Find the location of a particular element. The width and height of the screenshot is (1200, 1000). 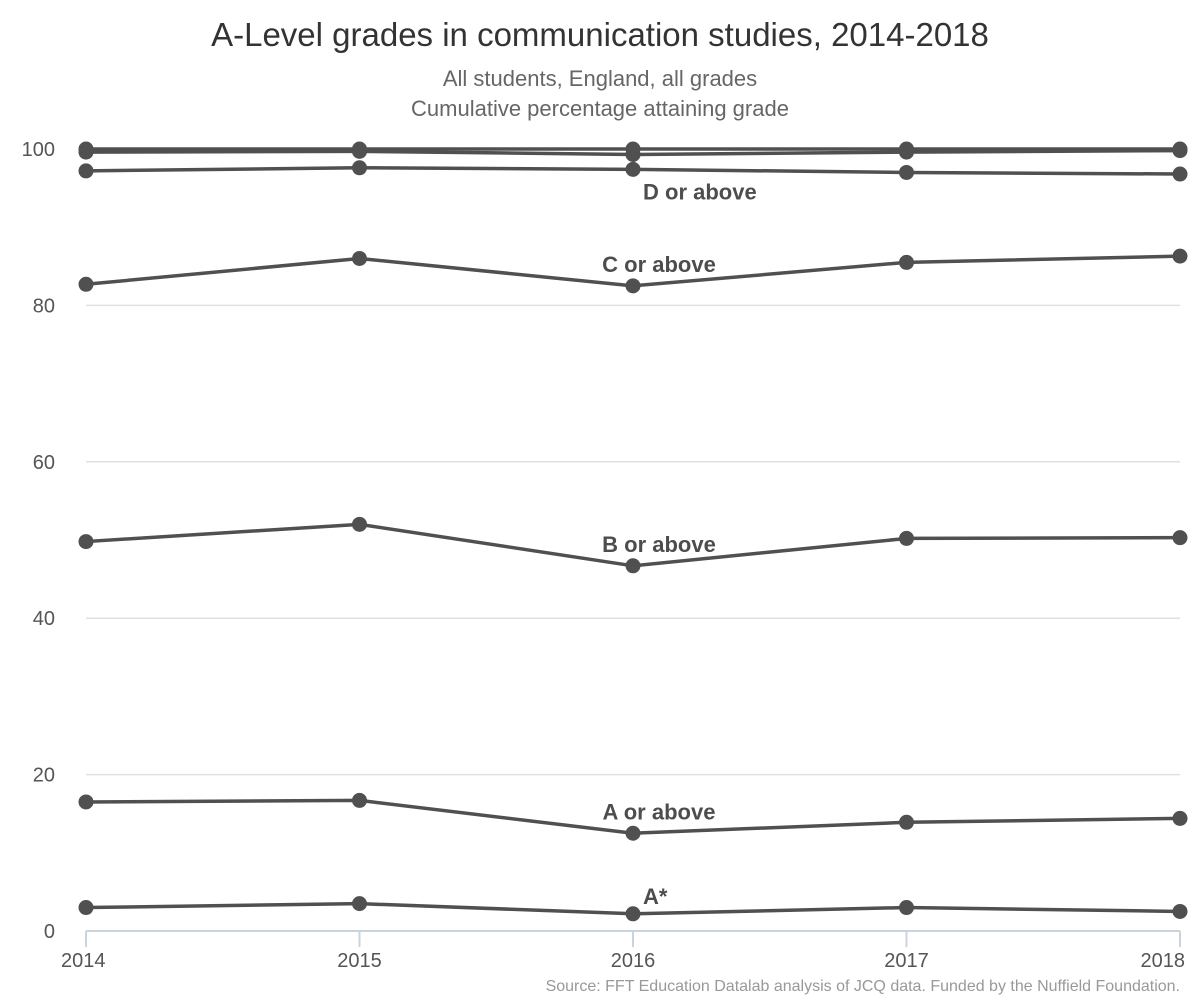

y-tick-label: 40 is located at coordinates (44, 619).